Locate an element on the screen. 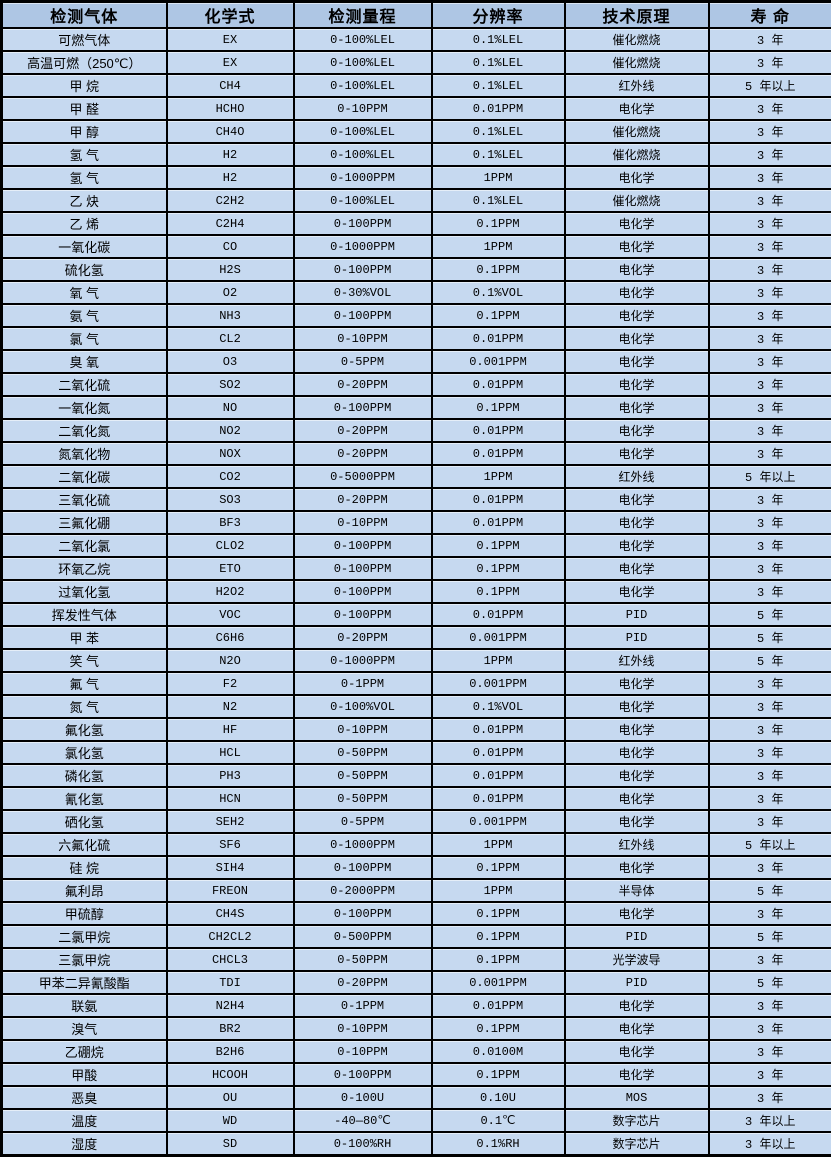 The height and width of the screenshot is (1157, 831). gas-name-cell: 乙 炔 is located at coordinates (84, 200).